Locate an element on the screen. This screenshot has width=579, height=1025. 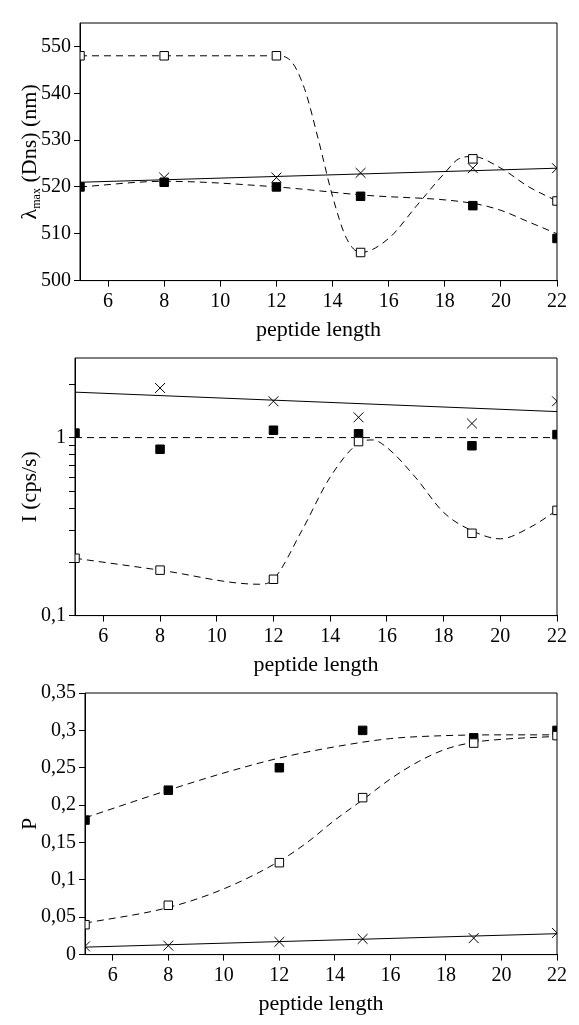
y-tick-label: 0,05 is located at coordinates (58, 915).